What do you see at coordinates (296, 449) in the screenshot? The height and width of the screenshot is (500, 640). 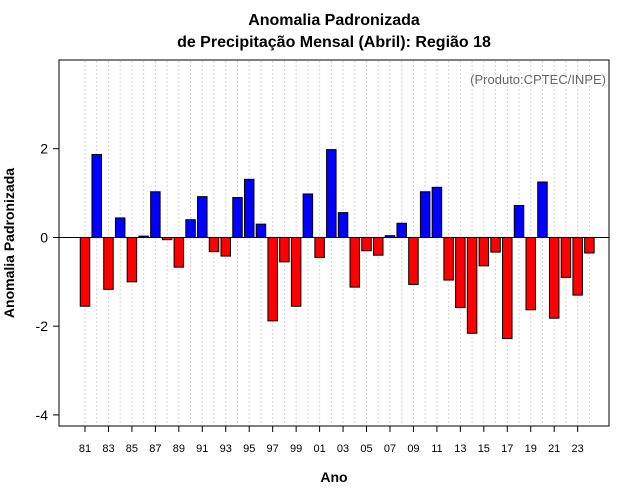 I see `x-tick-label: 99` at bounding box center [296, 449].